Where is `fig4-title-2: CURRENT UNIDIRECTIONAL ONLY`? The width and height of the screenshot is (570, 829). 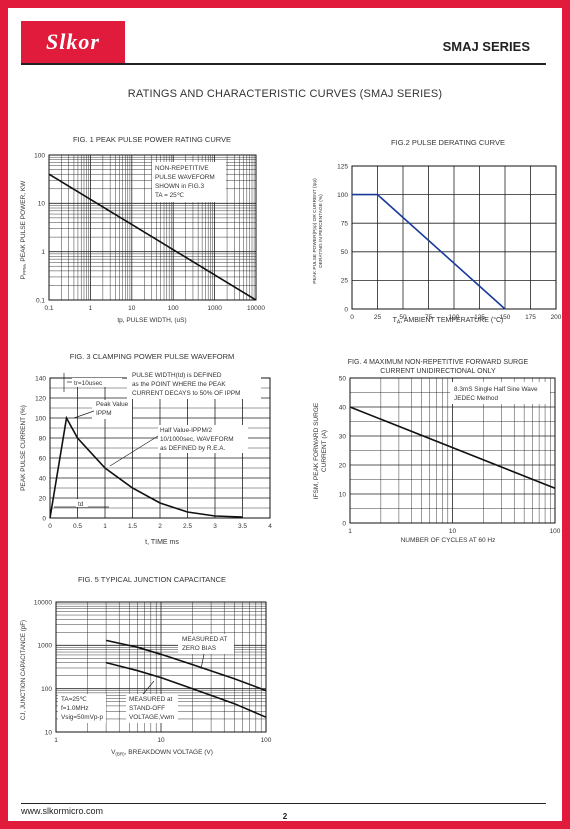 fig4-title-2: CURRENT UNIDIRECTIONAL ONLY is located at coordinates (438, 371).